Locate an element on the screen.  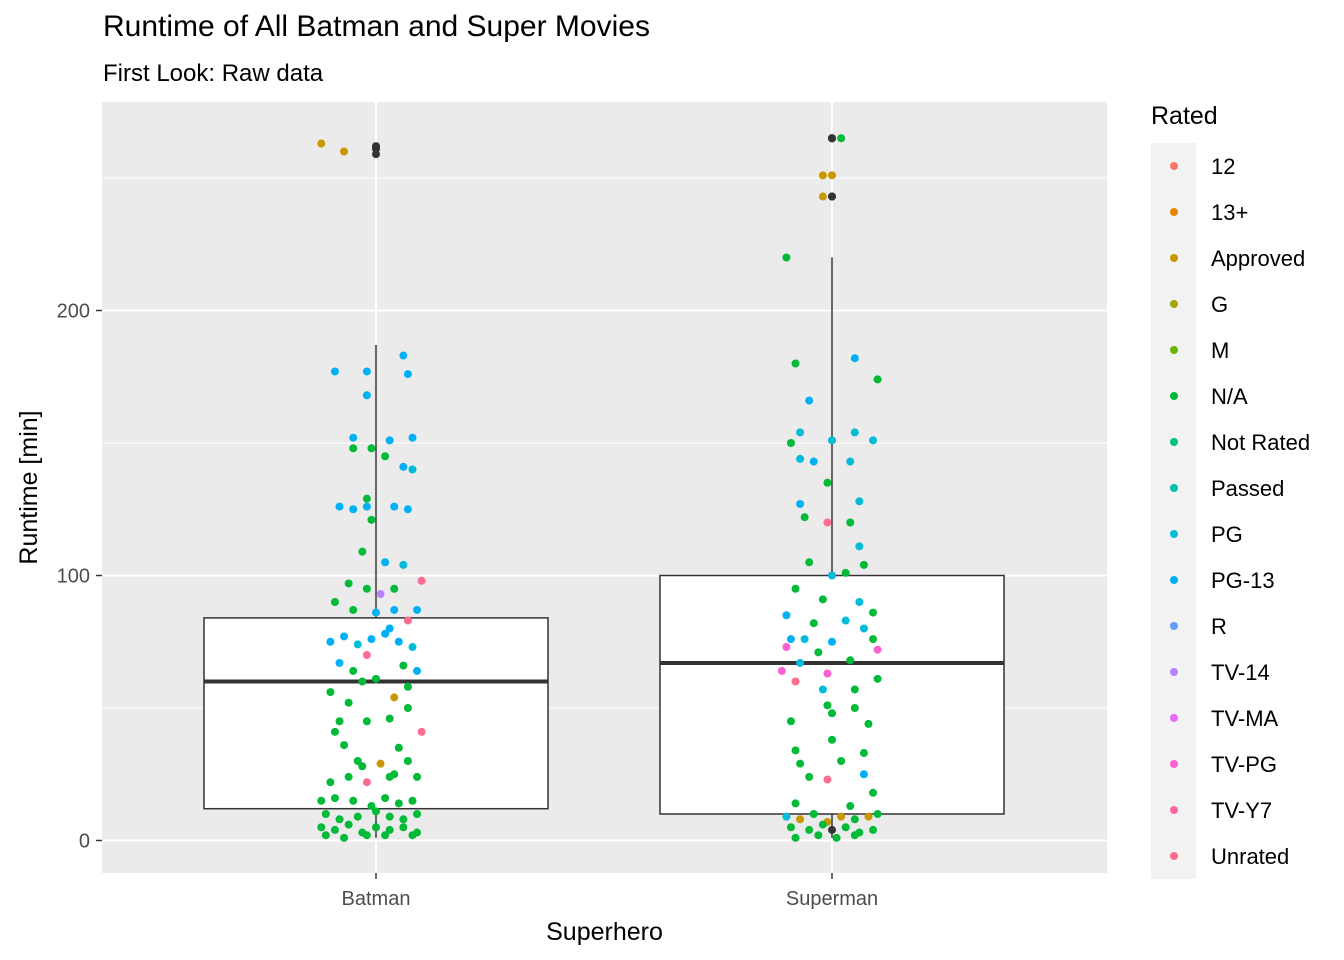
legend-label: Not Rated is located at coordinates (1260, 442).